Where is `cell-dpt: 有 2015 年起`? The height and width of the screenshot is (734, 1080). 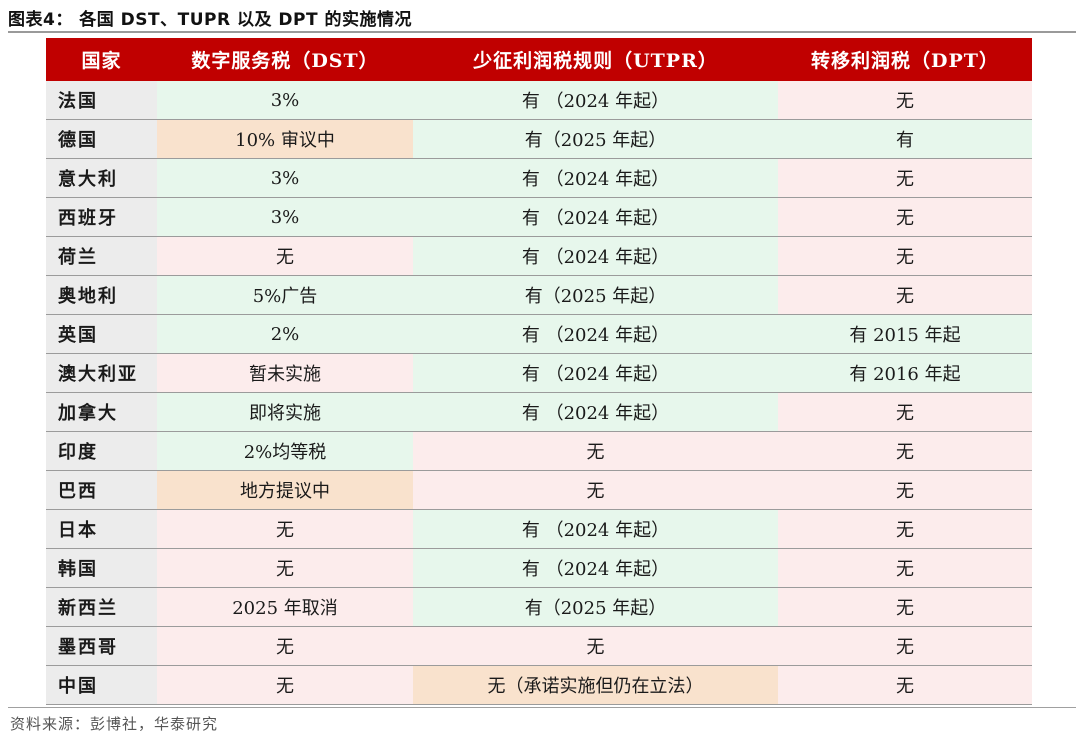 cell-dpt: 有 2015 年起 is located at coordinates (905, 334).